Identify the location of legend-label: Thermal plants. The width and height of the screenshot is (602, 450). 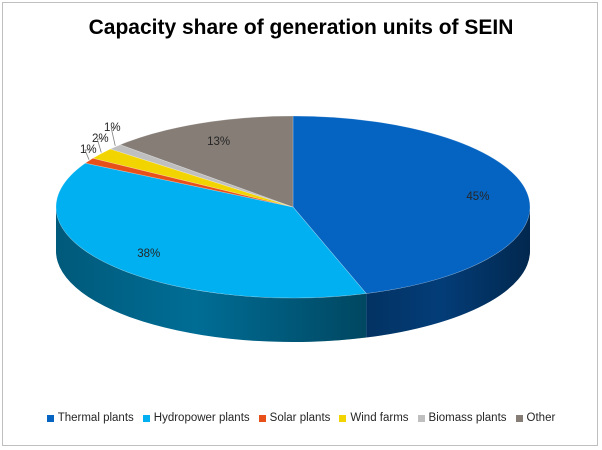
(95, 418).